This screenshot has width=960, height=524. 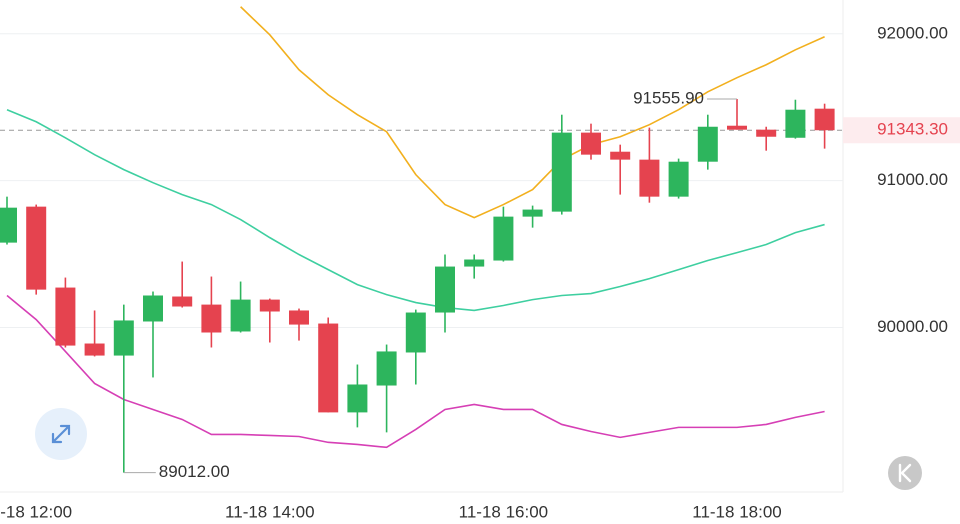 What do you see at coordinates (912, 32) in the screenshot?
I see `y-tick-label: 92000.00` at bounding box center [912, 32].